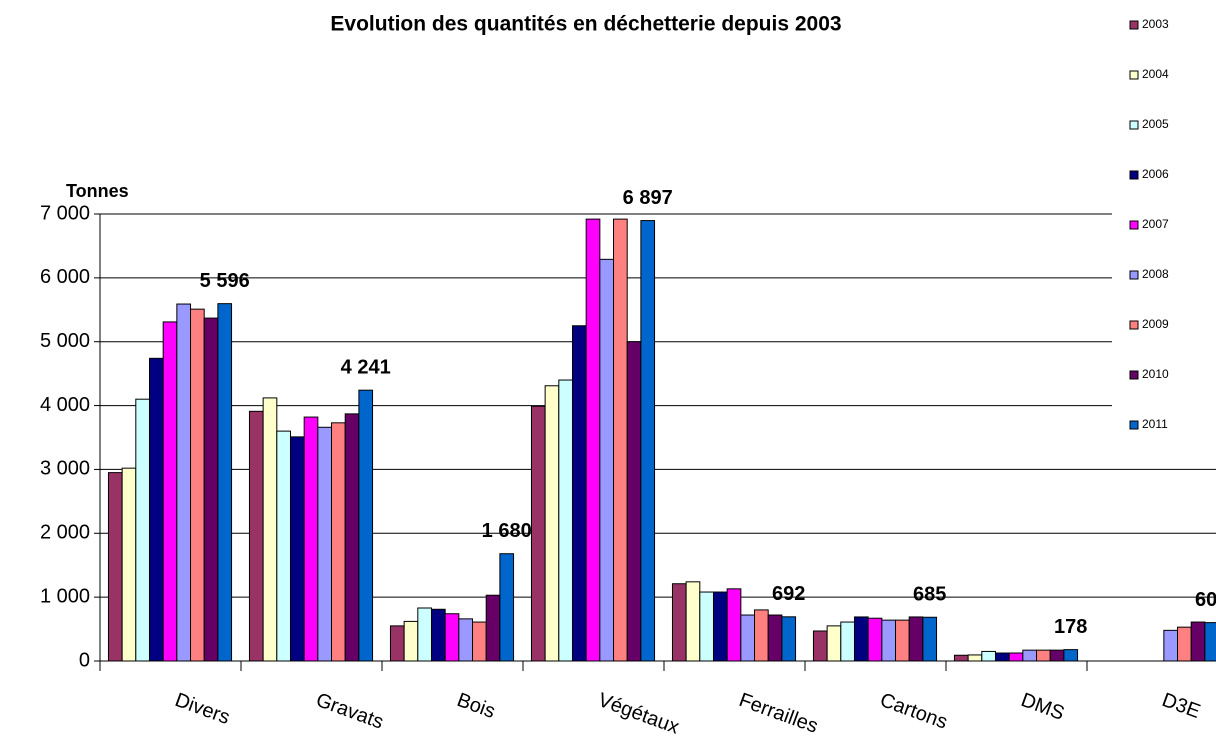 This screenshot has height=751, width=1216. Describe the element at coordinates (1155, 374) in the screenshot. I see `legend-label: 2010` at that location.